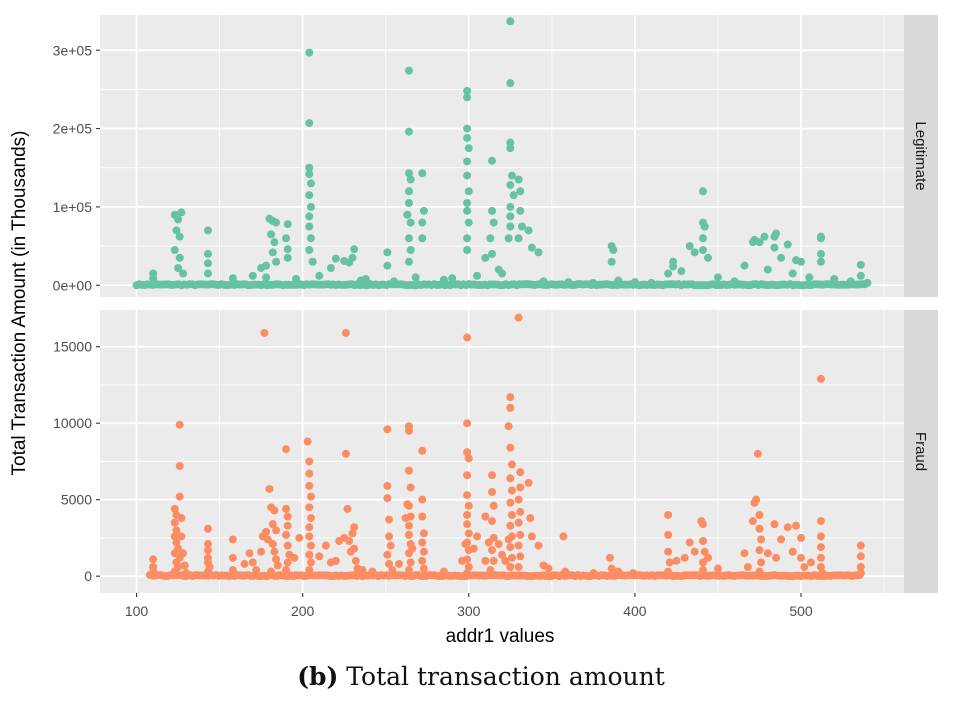 The image size is (962, 720). What do you see at coordinates (72, 423) in the screenshot?
I see `y-tick-label: 10000` at bounding box center [72, 423].